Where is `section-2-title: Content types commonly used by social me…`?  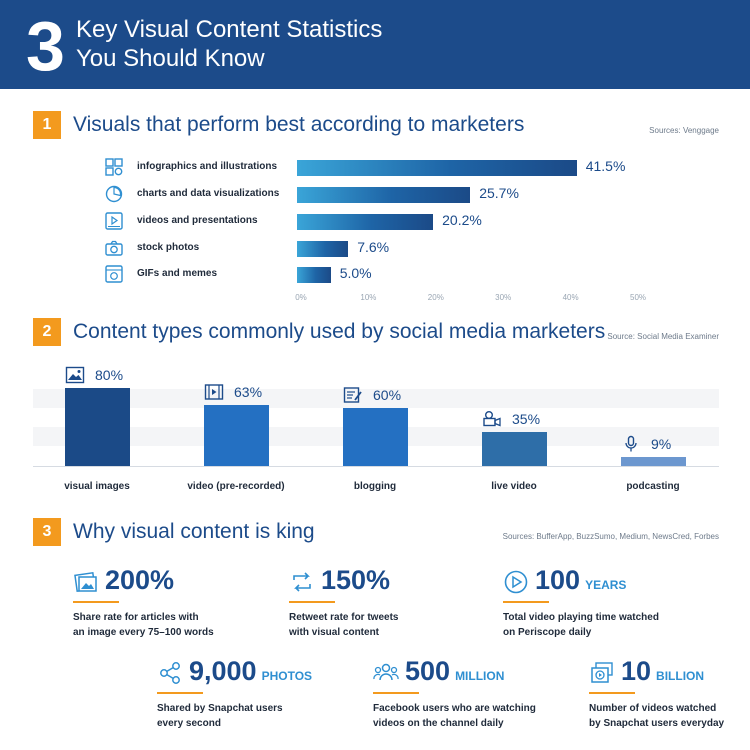 section-2-title: Content types commonly used by social me… is located at coordinates (339, 331).